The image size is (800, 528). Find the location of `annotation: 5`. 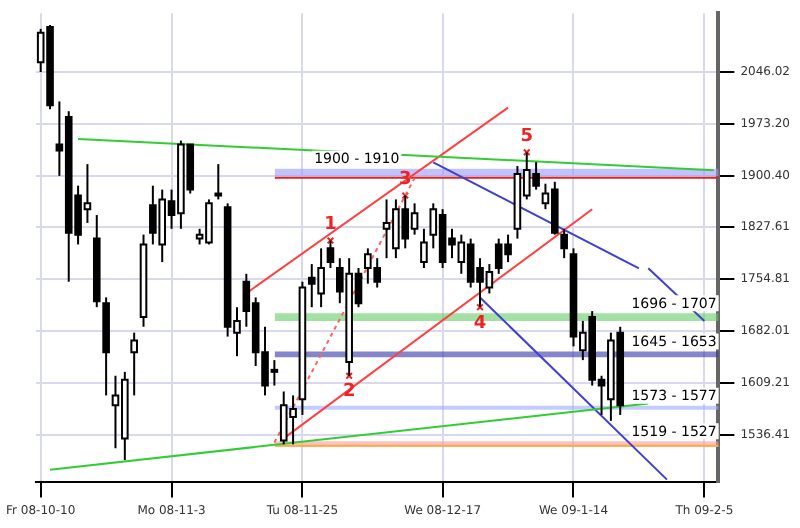

annotation: 5 is located at coordinates (527, 137).